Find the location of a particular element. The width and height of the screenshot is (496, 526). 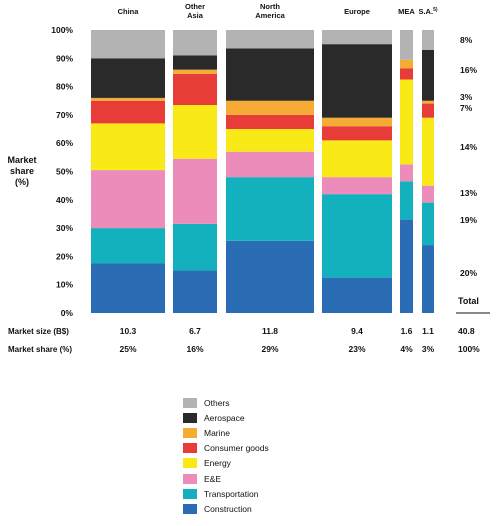

legend-item-consumer-goods: Consumer goods is located at coordinates (226, 448).